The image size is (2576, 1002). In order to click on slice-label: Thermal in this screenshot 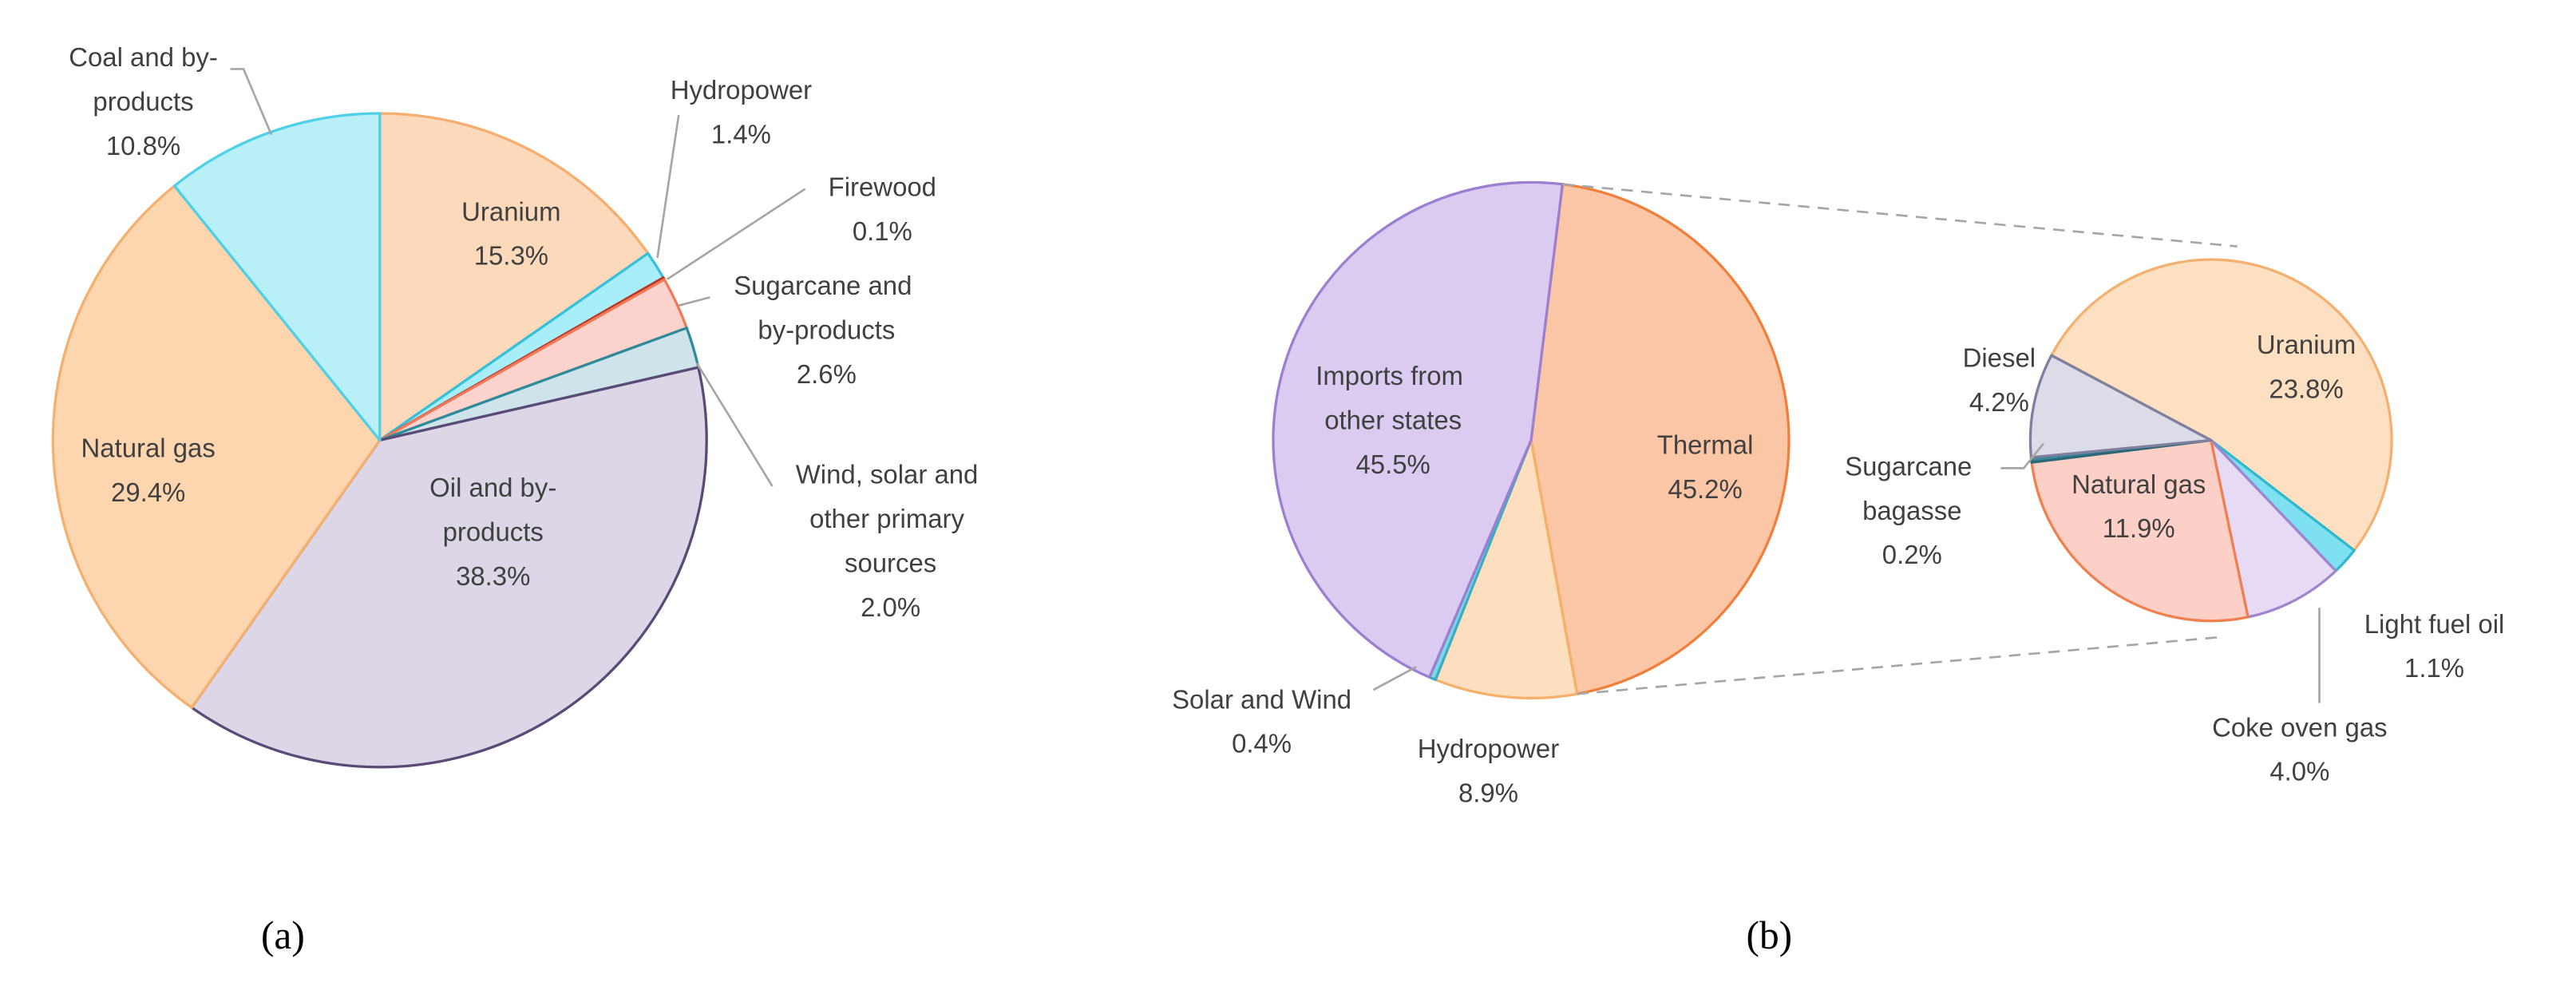, I will do `click(1706, 444)`.